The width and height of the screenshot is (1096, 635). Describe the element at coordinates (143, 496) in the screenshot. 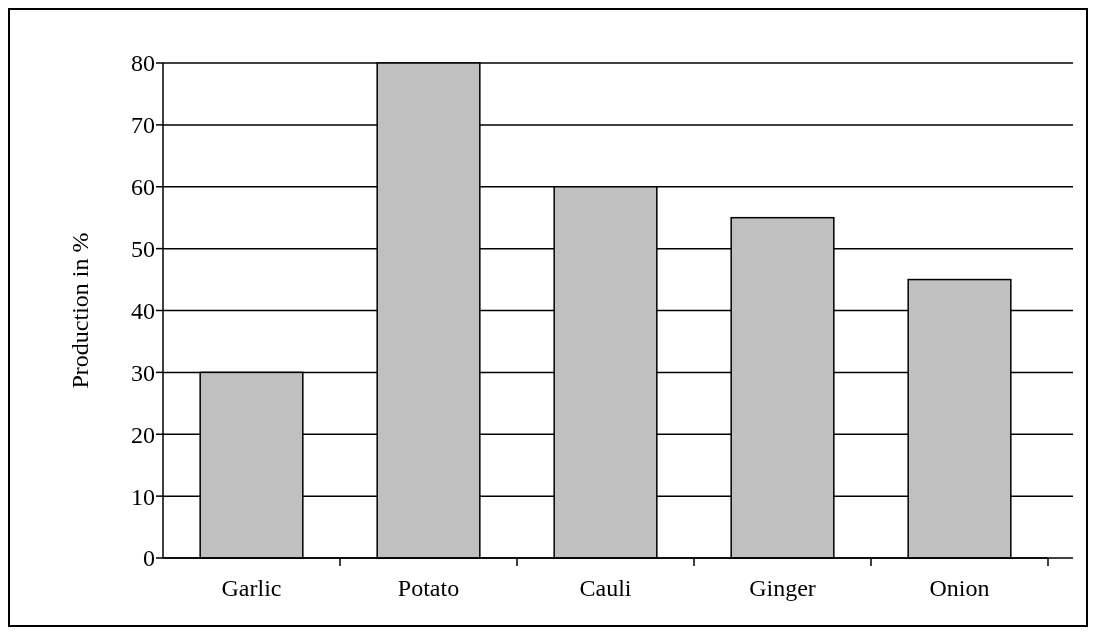

I see `y-tick-label: 10` at that location.